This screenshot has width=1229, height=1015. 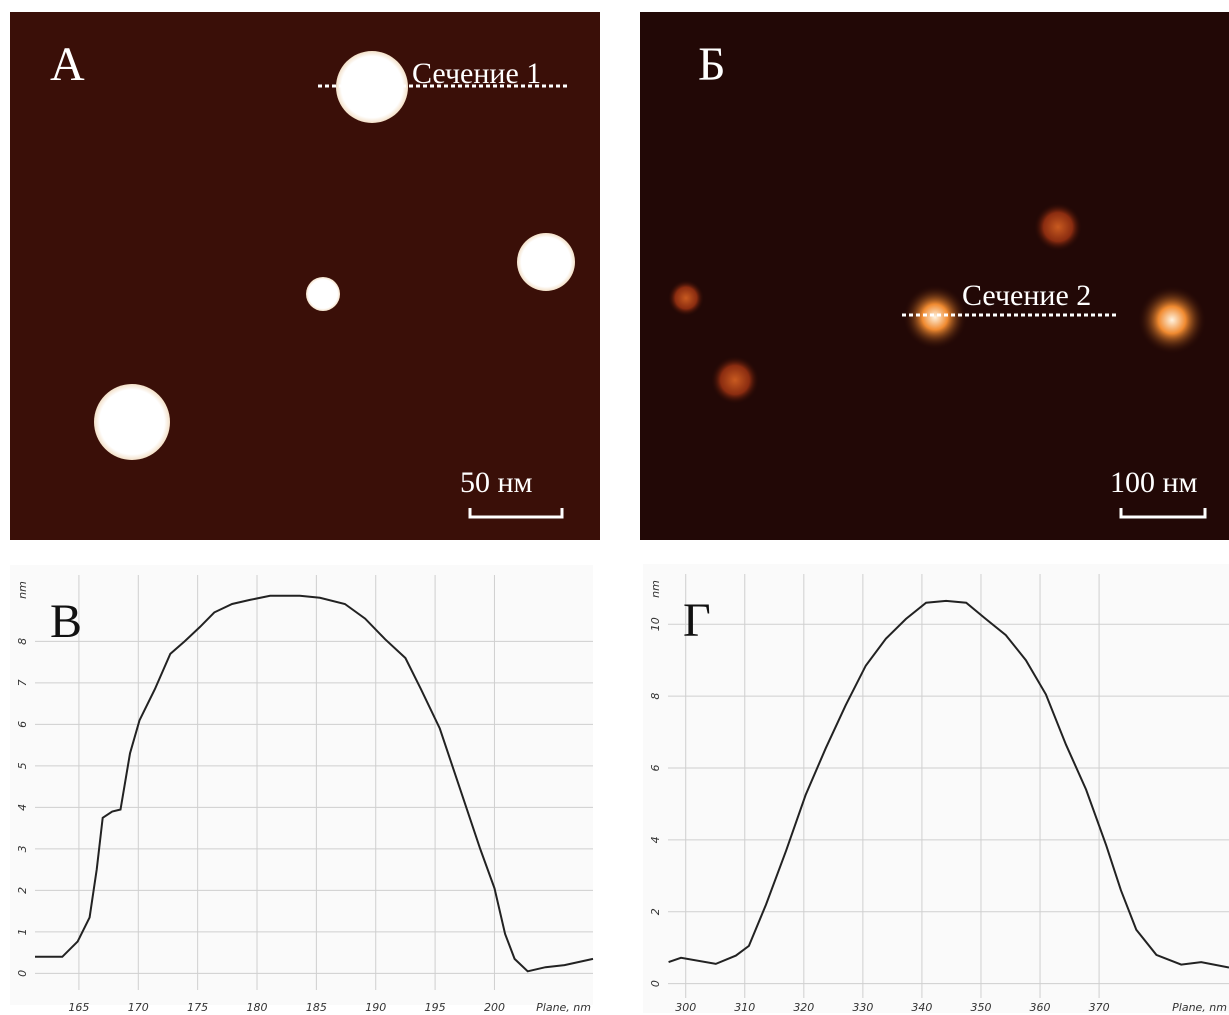 What do you see at coordinates (22, 765) in the screenshot?
I see `y-tick-label: 5` at bounding box center [22, 765].